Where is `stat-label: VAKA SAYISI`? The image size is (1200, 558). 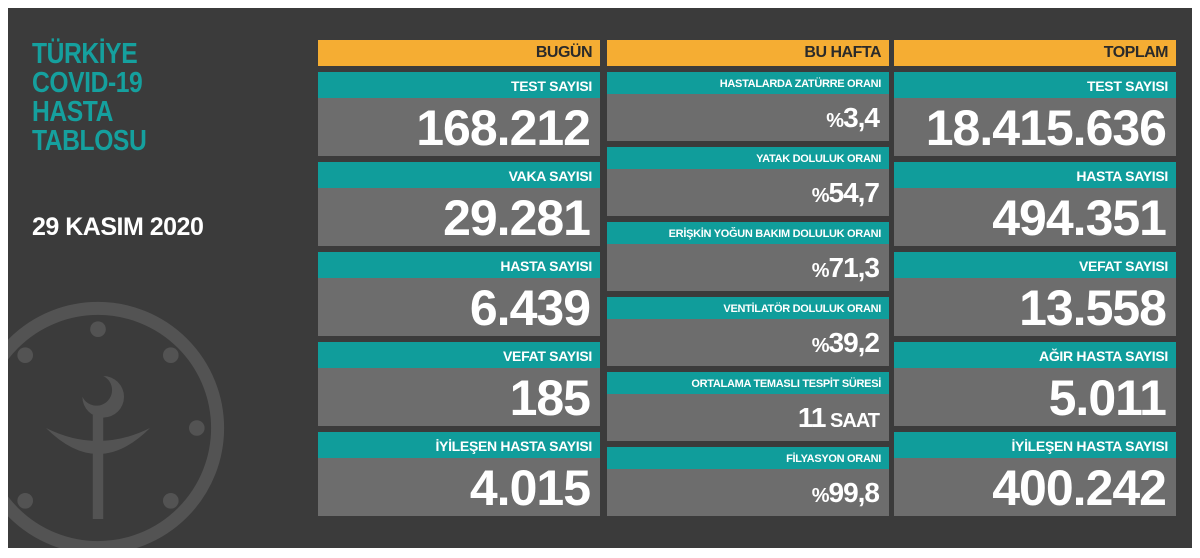 stat-label: VAKA SAYISI is located at coordinates (459, 175).